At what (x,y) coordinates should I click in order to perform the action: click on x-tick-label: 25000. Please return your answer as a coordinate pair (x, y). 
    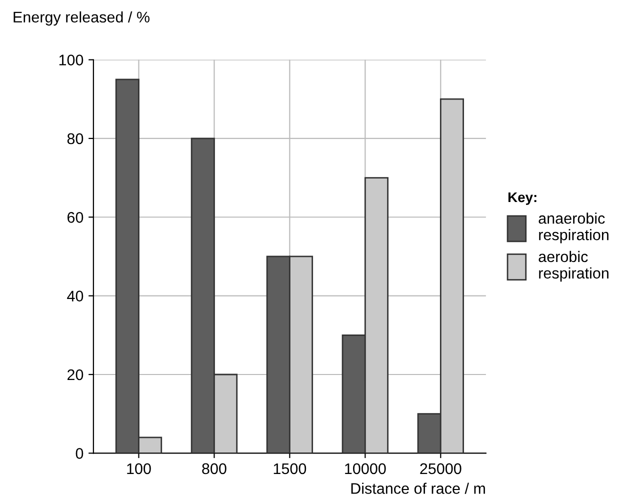
    Looking at the image, I should click on (441, 468).